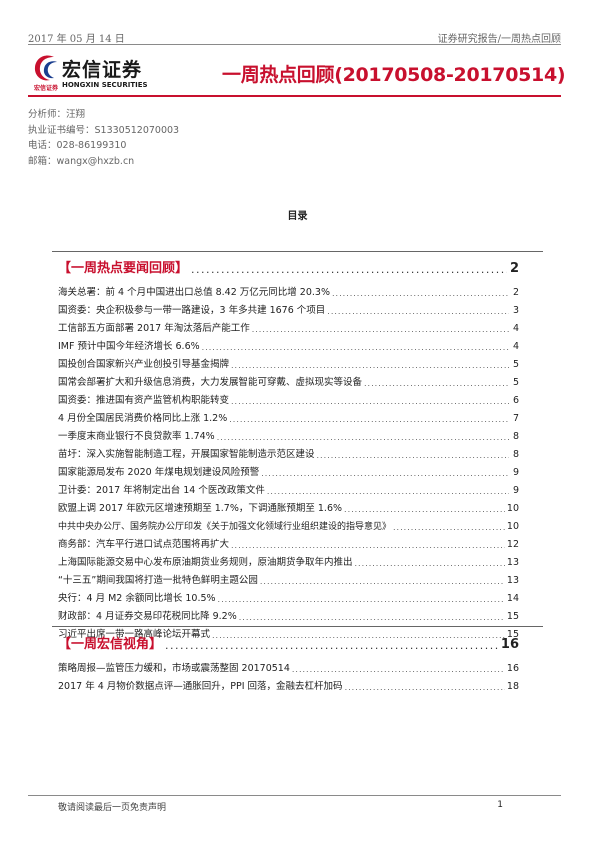 The width and height of the screenshot is (595, 842). Describe the element at coordinates (144, 400) in the screenshot. I see `toc-item-title: 国资委：推进国有资产监管机构职能转变` at that location.